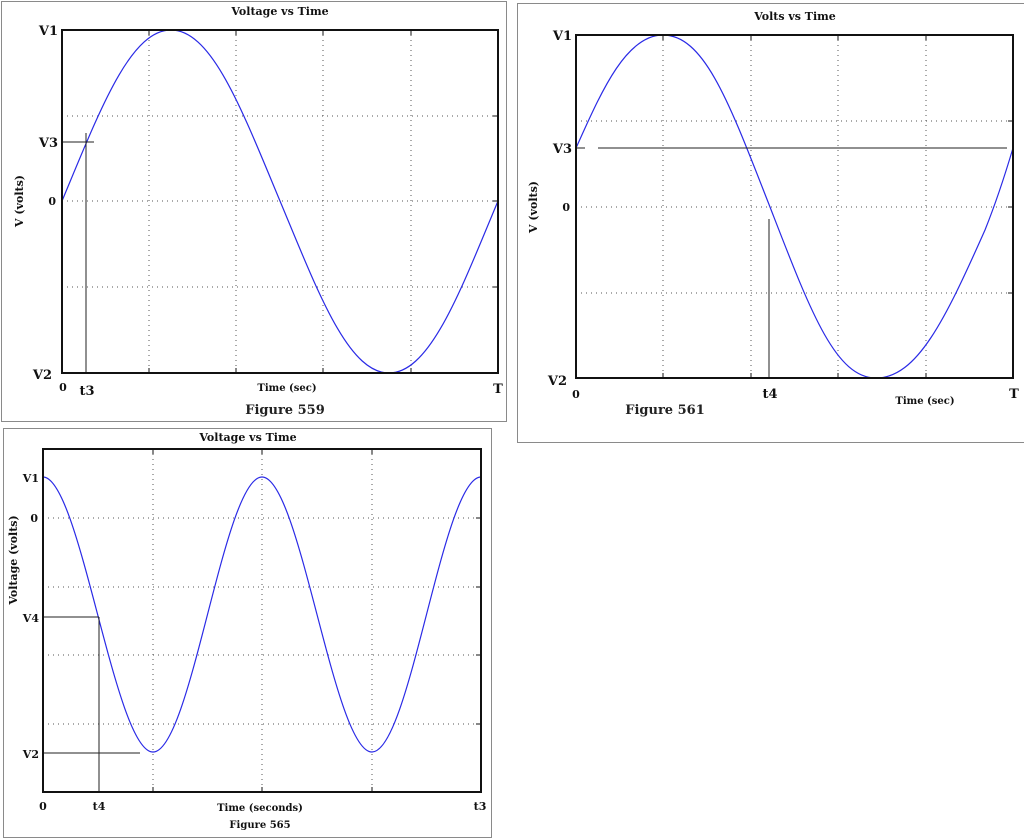  Describe the element at coordinates (498, 389) in the screenshot. I see `figure-559-x-T: T` at that location.